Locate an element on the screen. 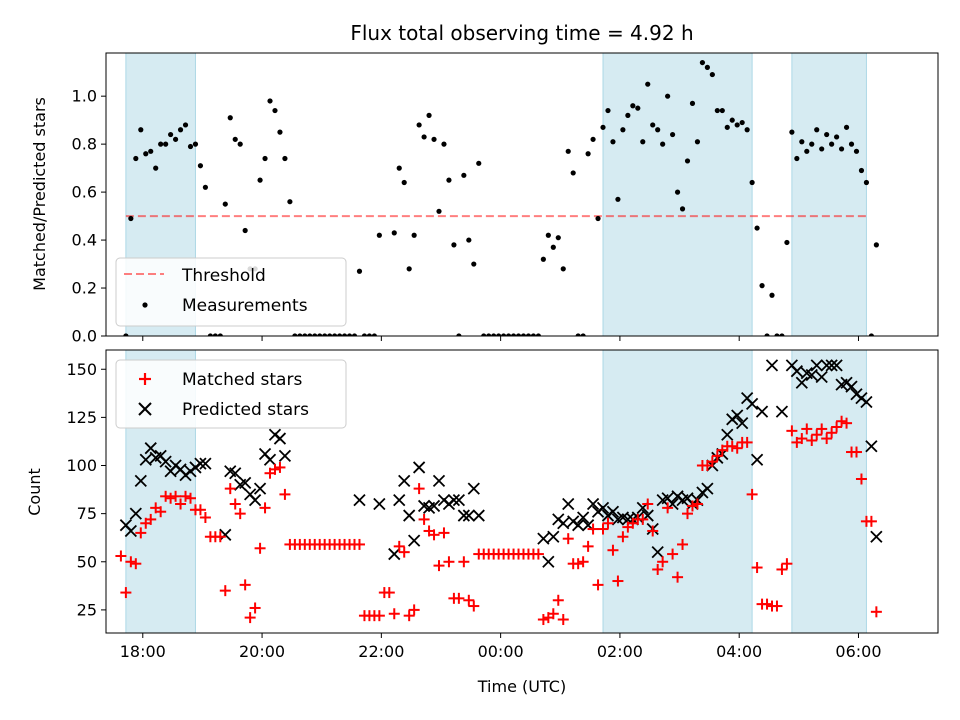  top-legend: Threshold Measurements is located at coordinates (231, 292).